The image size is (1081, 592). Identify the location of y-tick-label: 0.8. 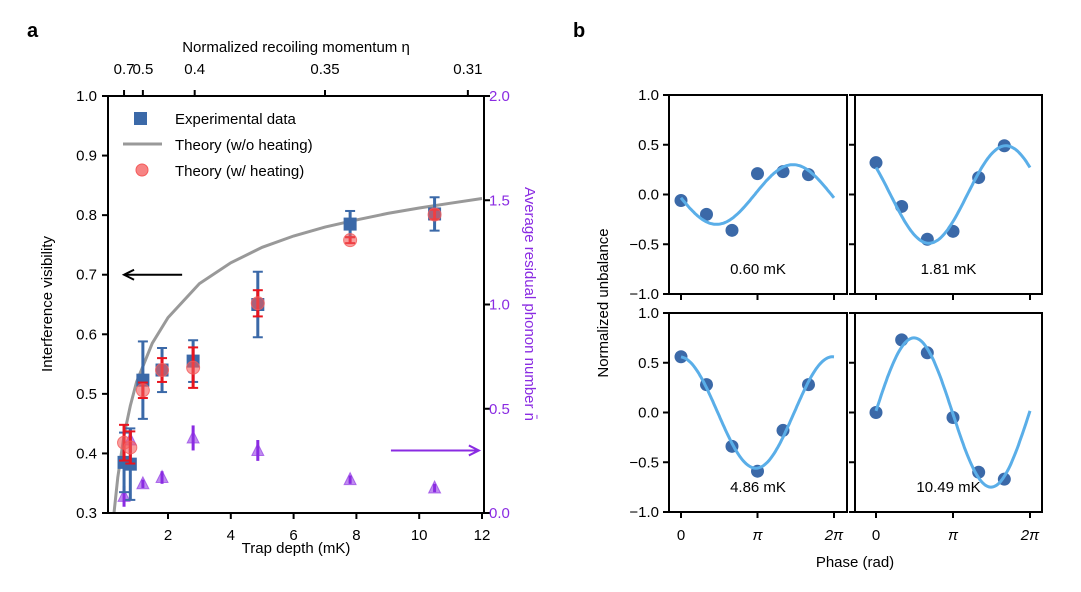
(86, 215).